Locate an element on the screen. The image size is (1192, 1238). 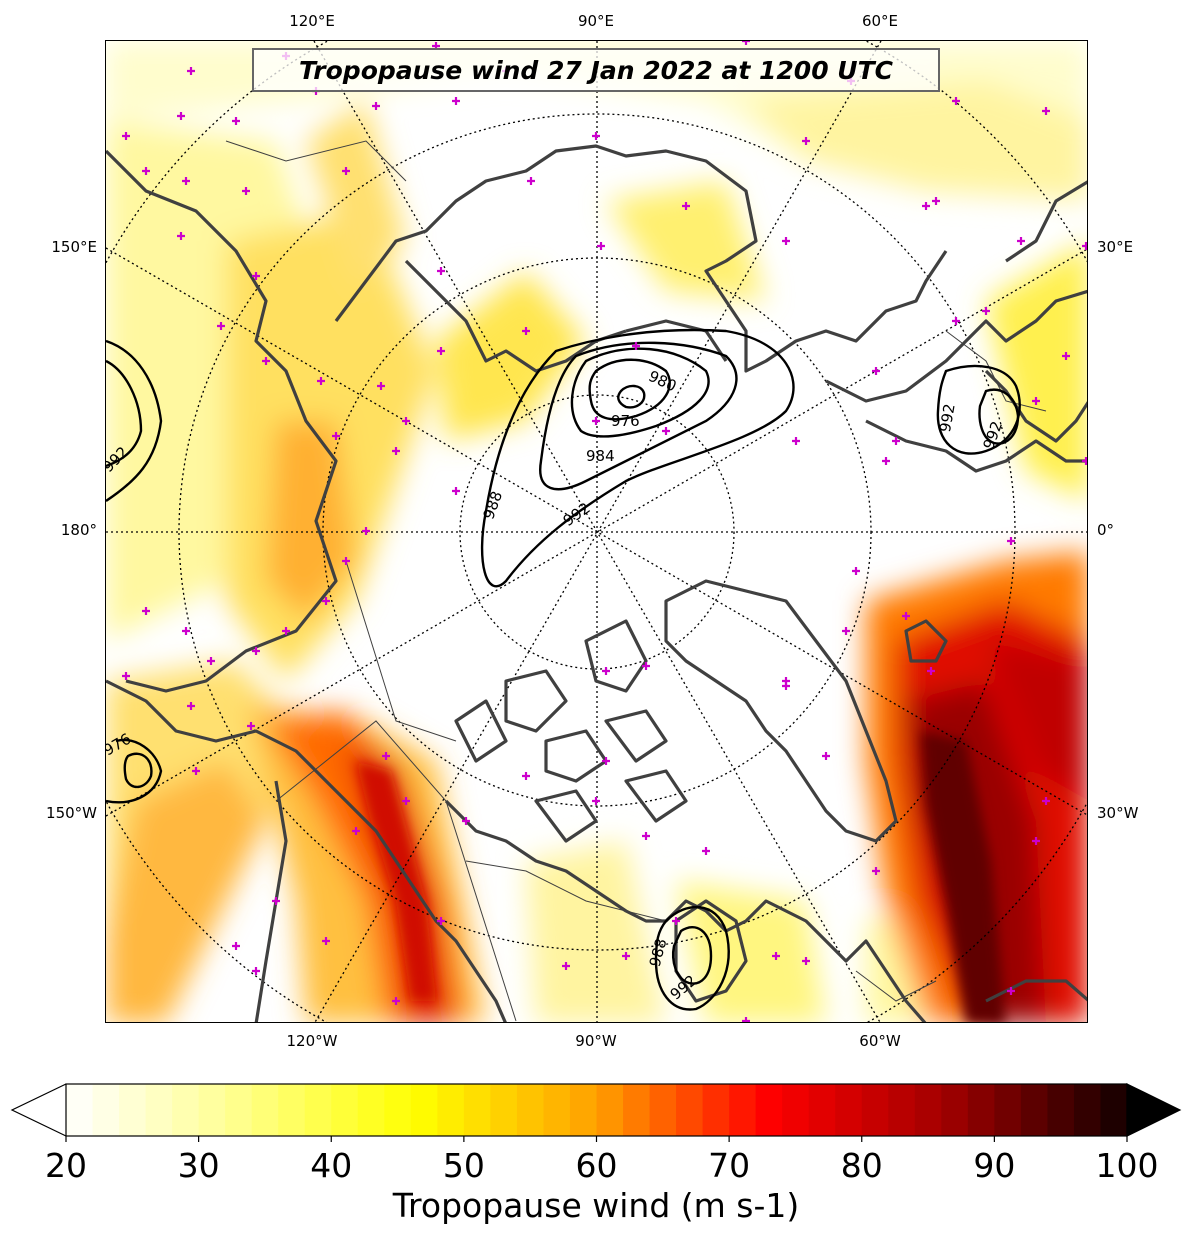
colorbar is located at coordinates (596, 1112).